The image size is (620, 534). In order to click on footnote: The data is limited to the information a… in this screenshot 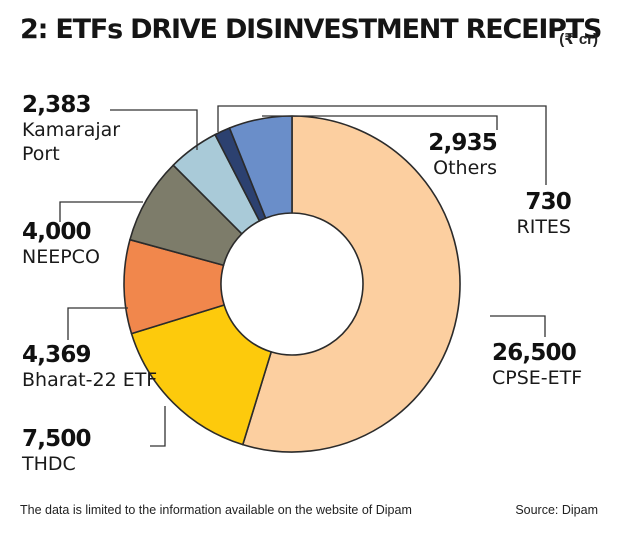, I will do `click(216, 510)`.